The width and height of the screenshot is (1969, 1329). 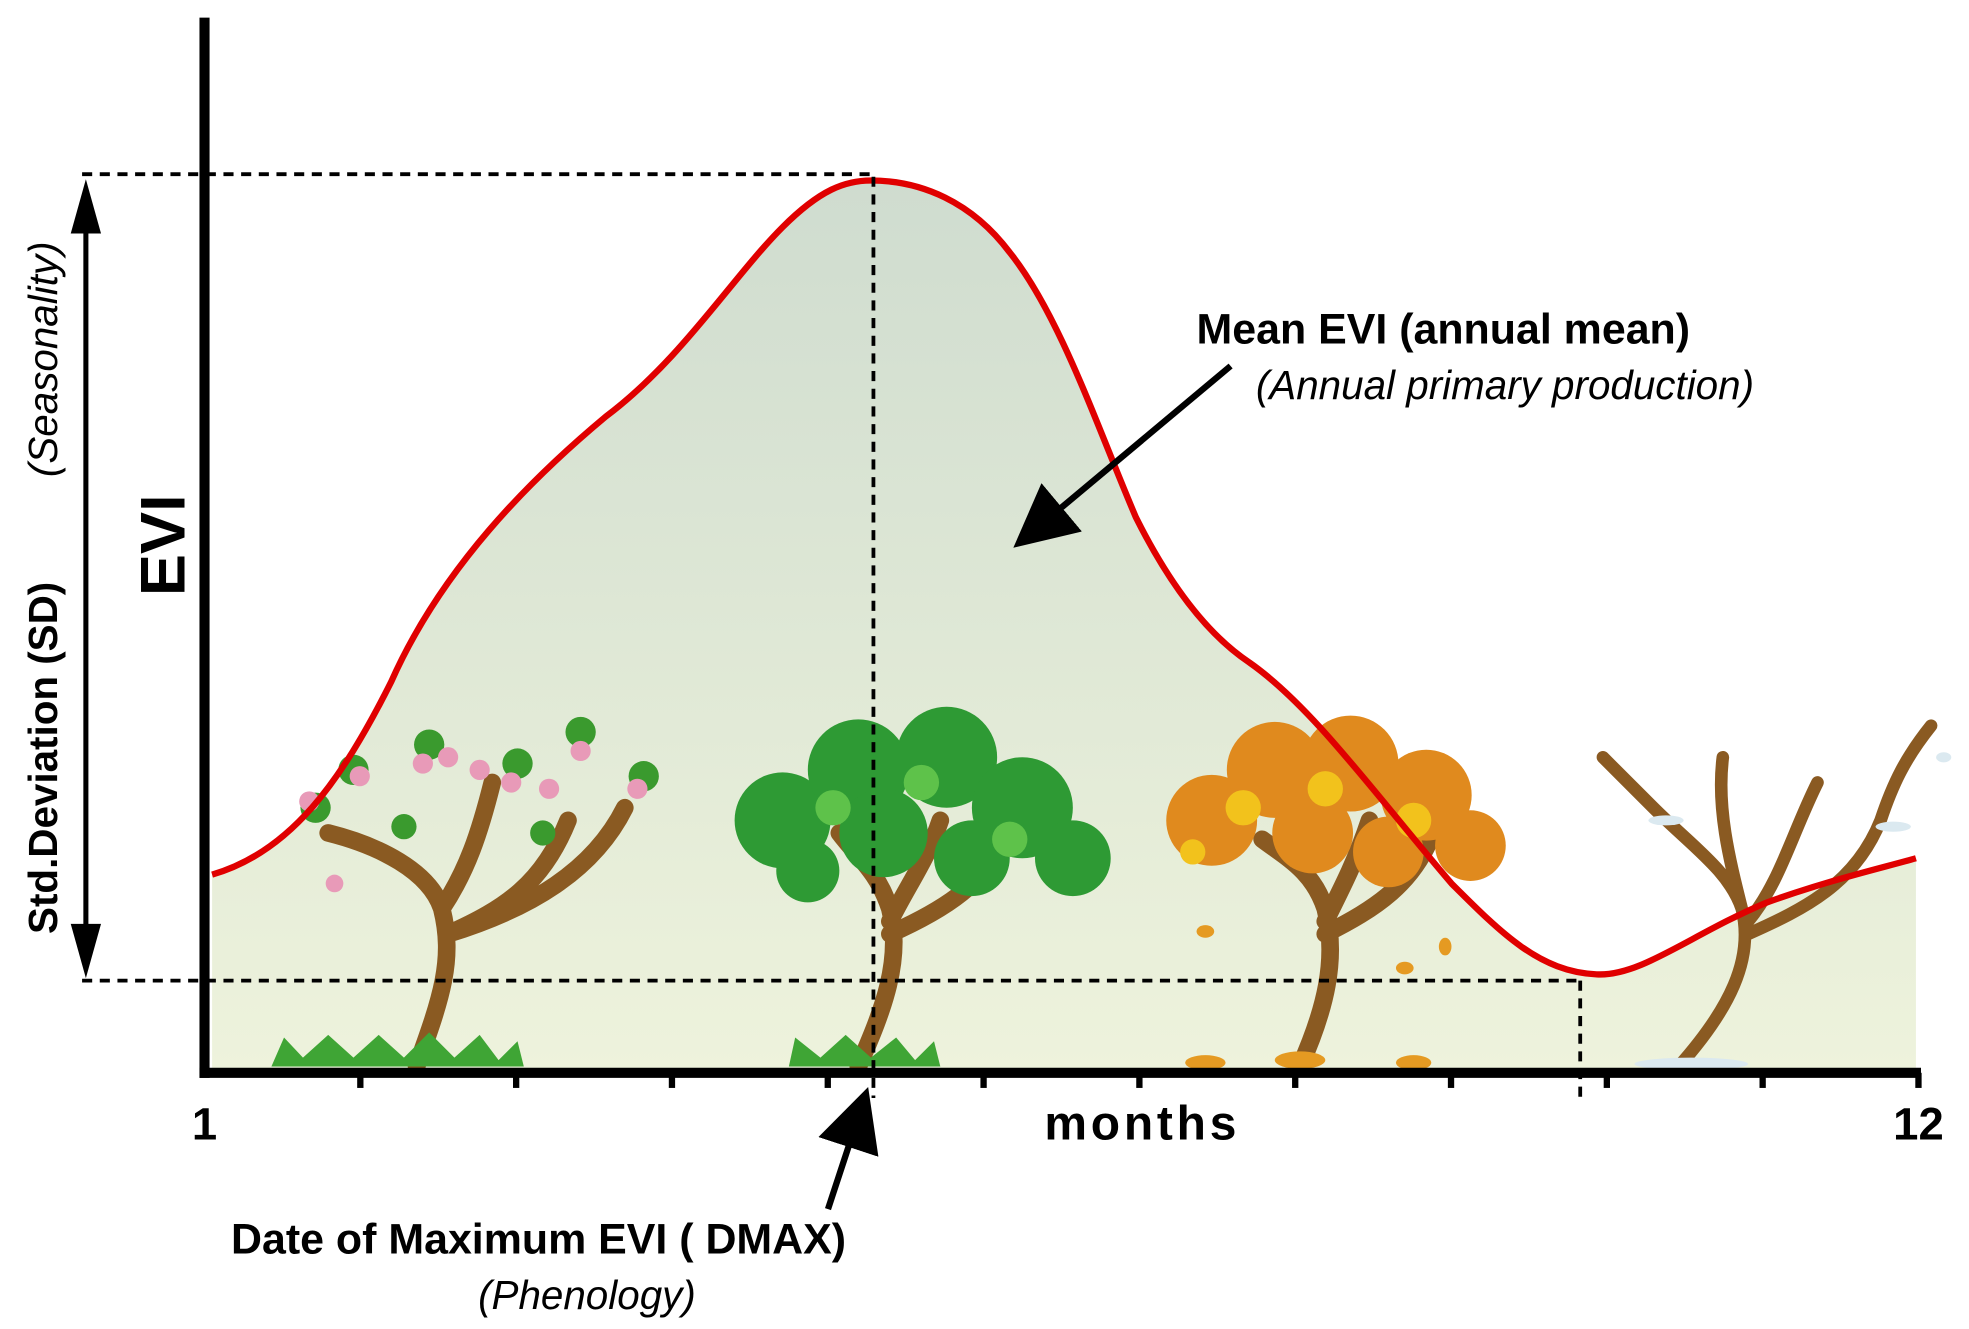 What do you see at coordinates (848, 1148) in the screenshot?
I see `dmax-arrow` at bounding box center [848, 1148].